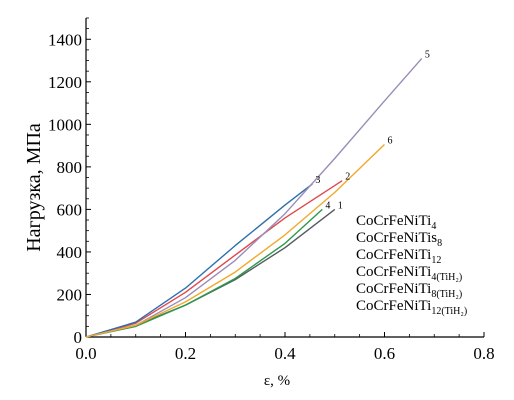 This screenshot has width=514, height=400. I want to click on legend-entry: CoCrFeNiTi4, so click(396, 222).